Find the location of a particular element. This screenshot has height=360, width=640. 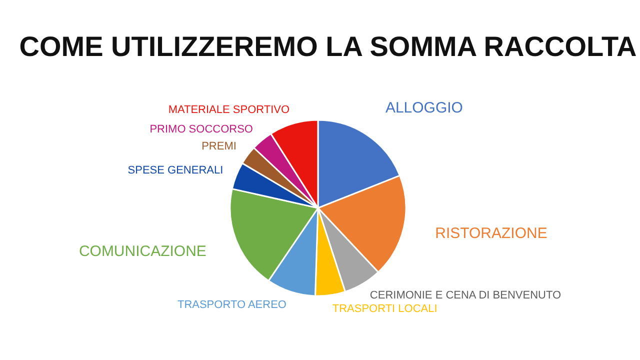

slice-label: ALLOGGIO is located at coordinates (424, 108).